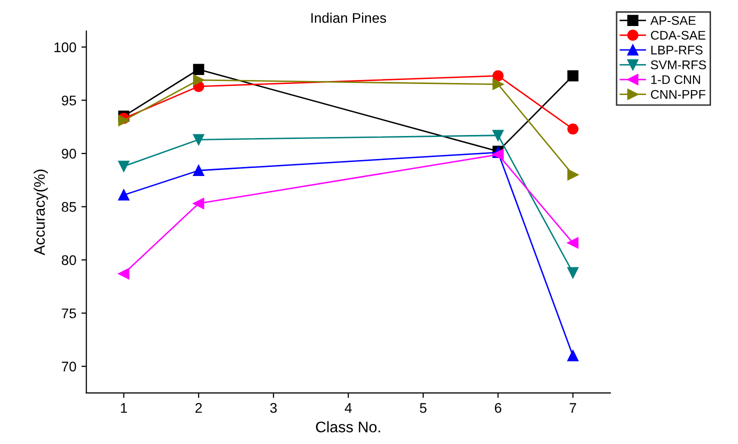  What do you see at coordinates (69, 260) in the screenshot?
I see `y-tick-label: 80` at bounding box center [69, 260].